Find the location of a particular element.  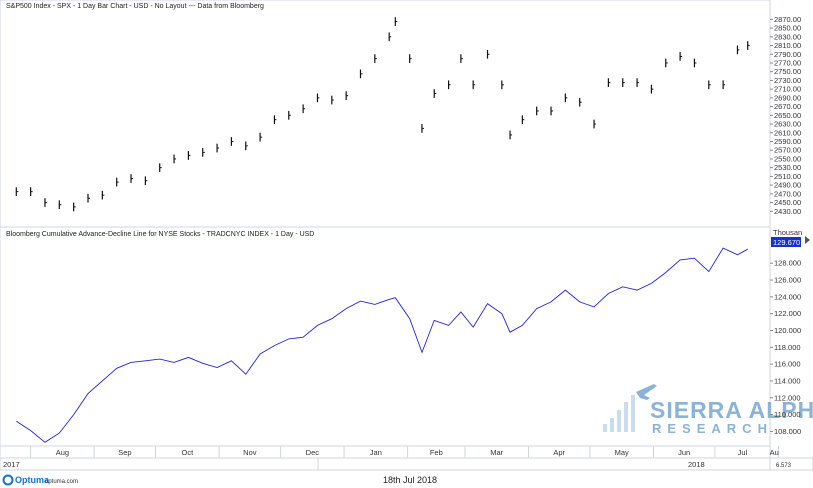

sierra-alpha-watermark: SIERRA ALPHA RESEARCH is located at coordinates (708, 410).